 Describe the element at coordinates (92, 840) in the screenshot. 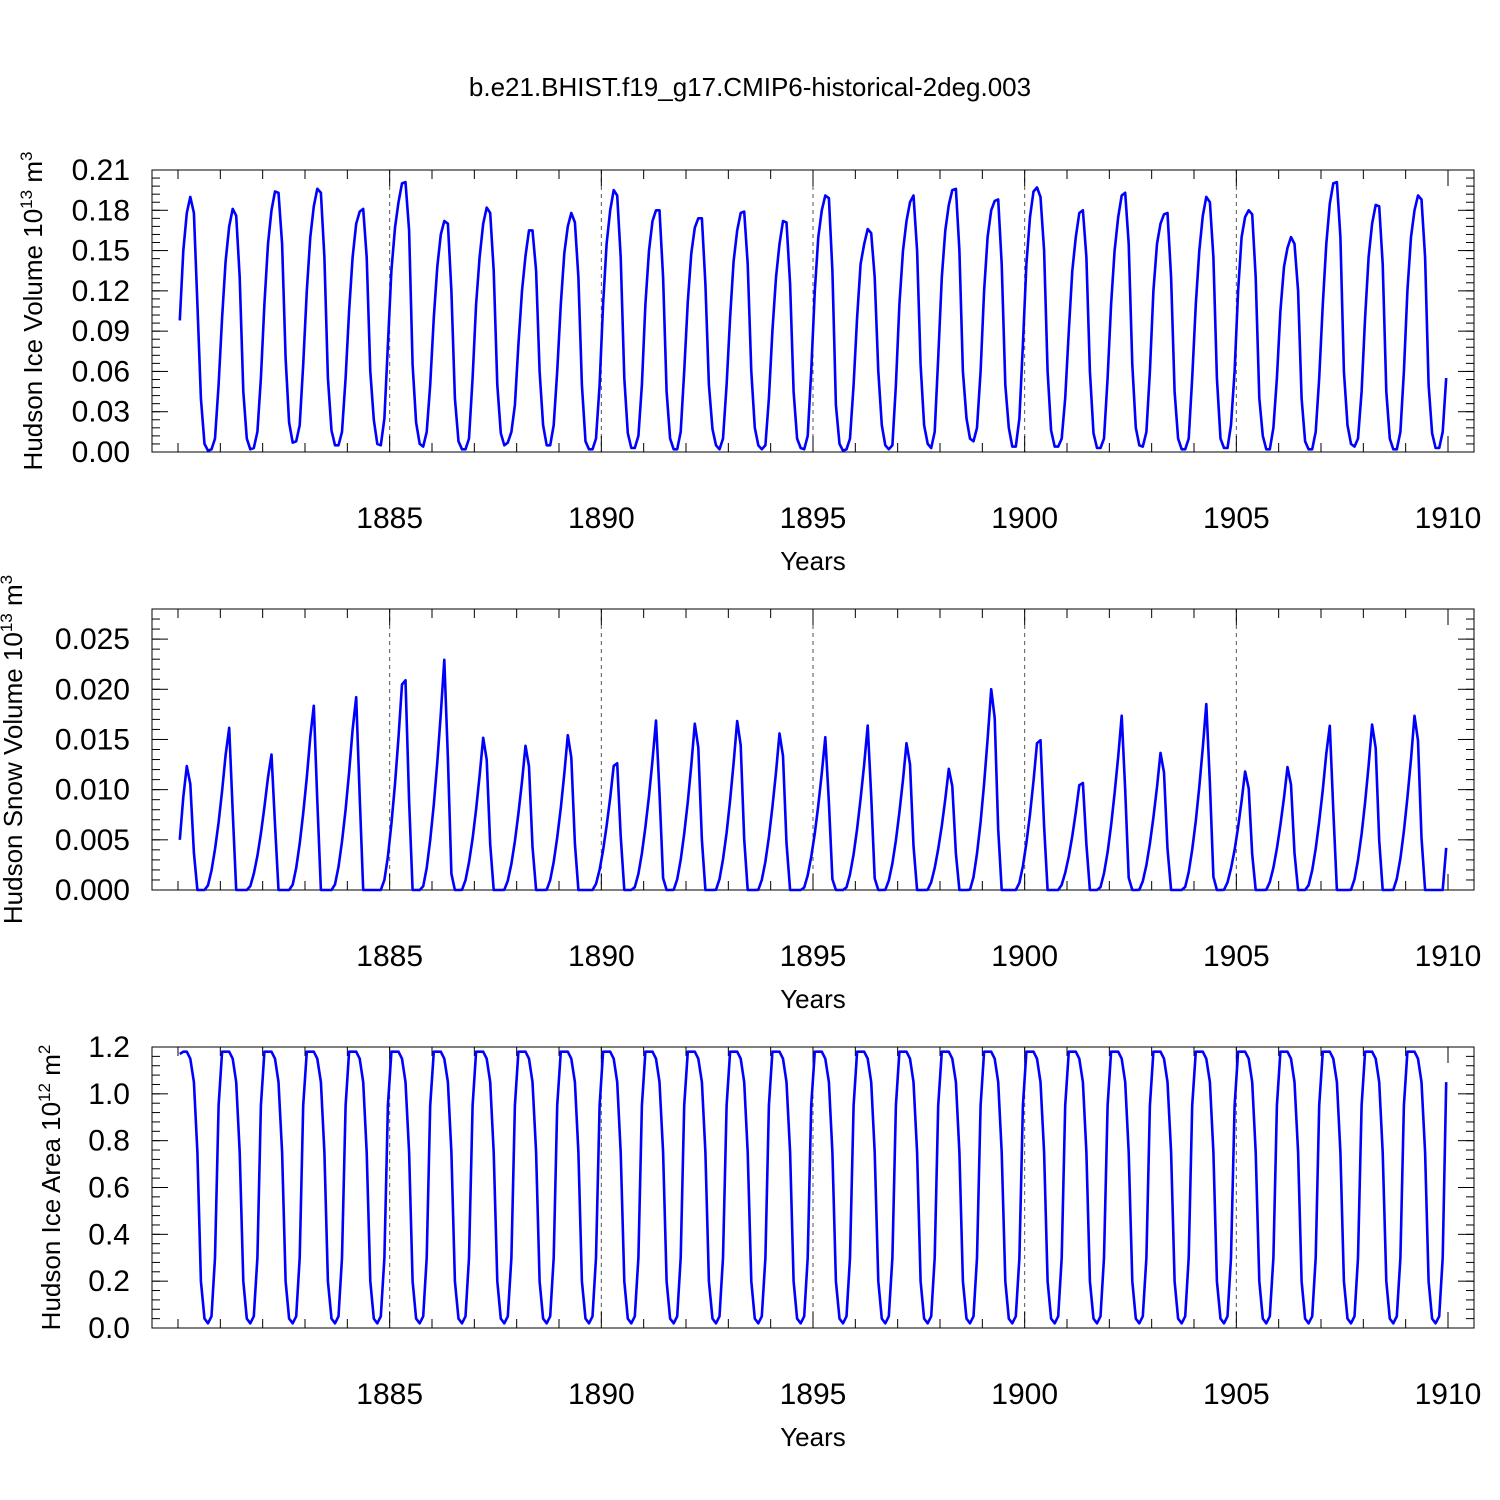

I see `y-tick-label: 0.005` at that location.